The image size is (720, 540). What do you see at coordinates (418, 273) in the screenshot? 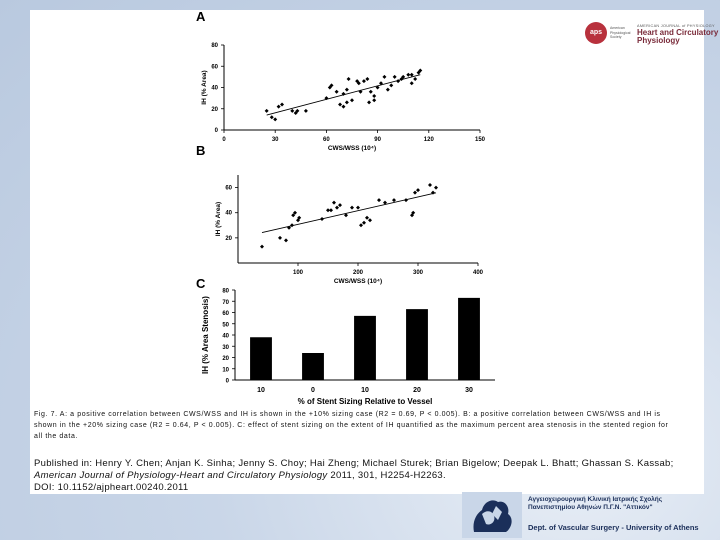
I see `x-tick-label: 300` at bounding box center [418, 273].